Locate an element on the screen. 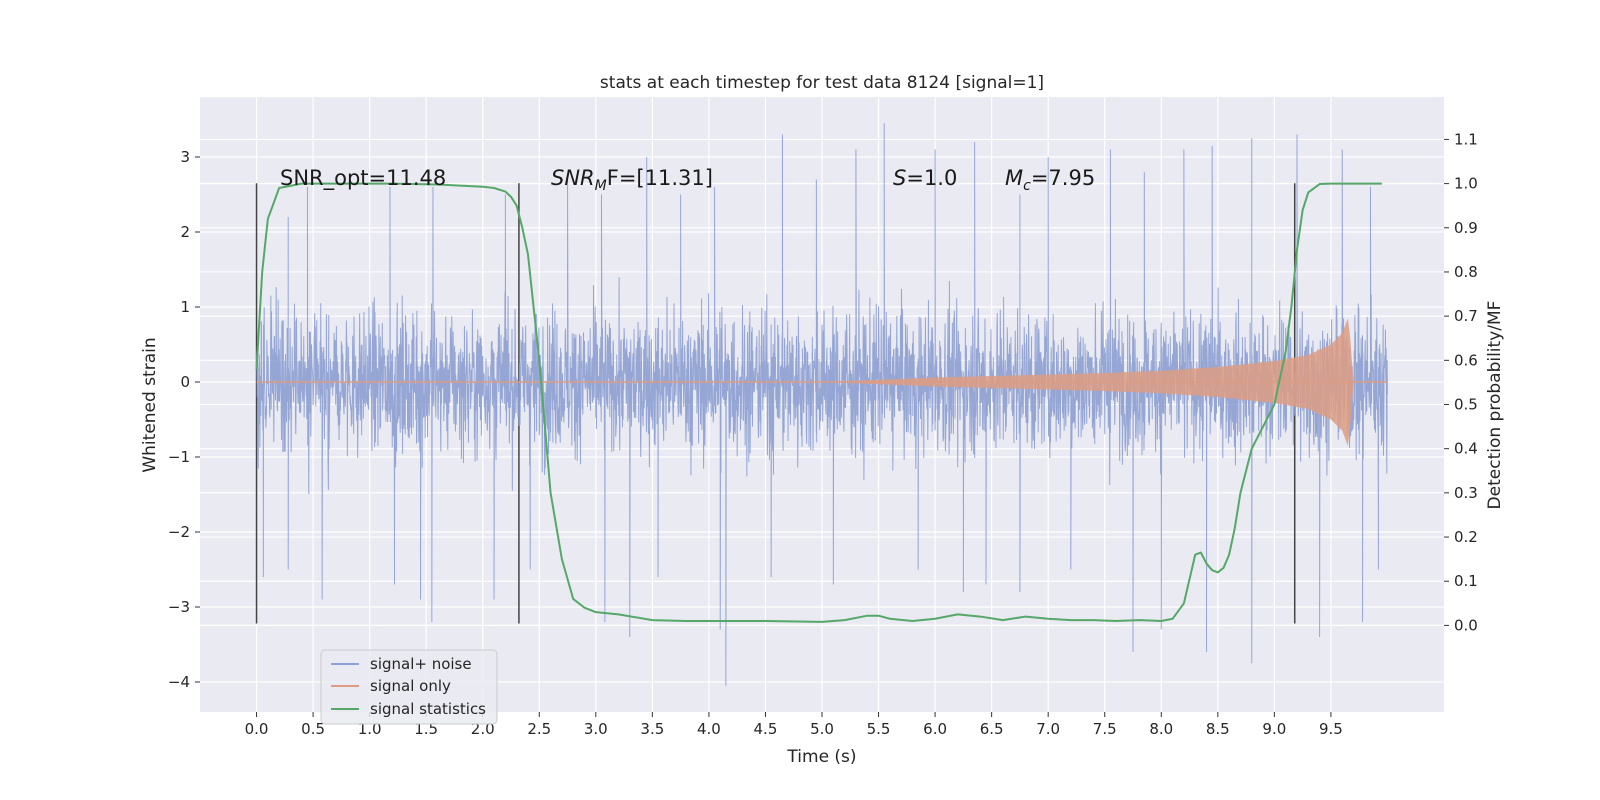  annotation-snr-opt: SNR_opt=11.48 is located at coordinates (363, 178).